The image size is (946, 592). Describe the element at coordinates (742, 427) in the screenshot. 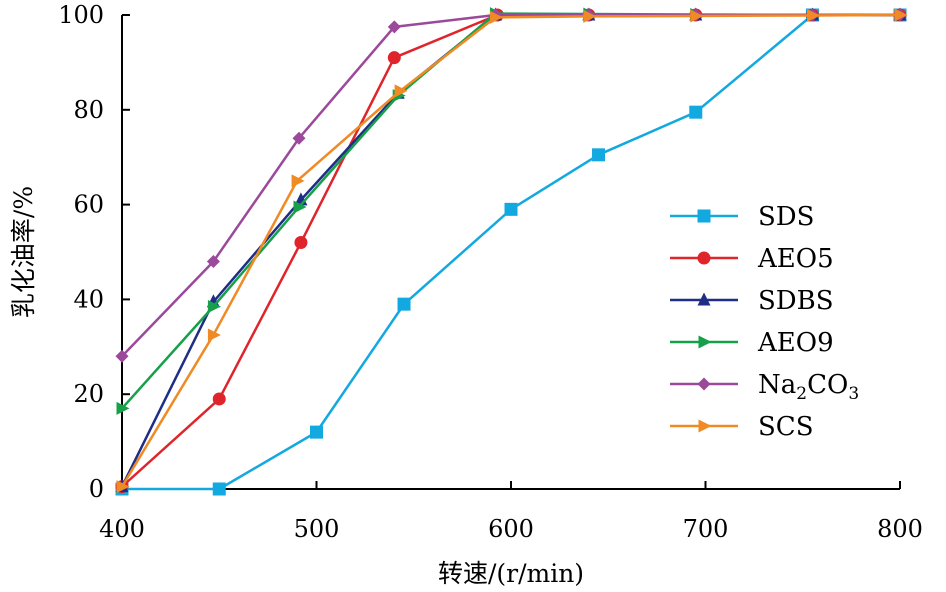

I see `legend-item: SCS` at that location.